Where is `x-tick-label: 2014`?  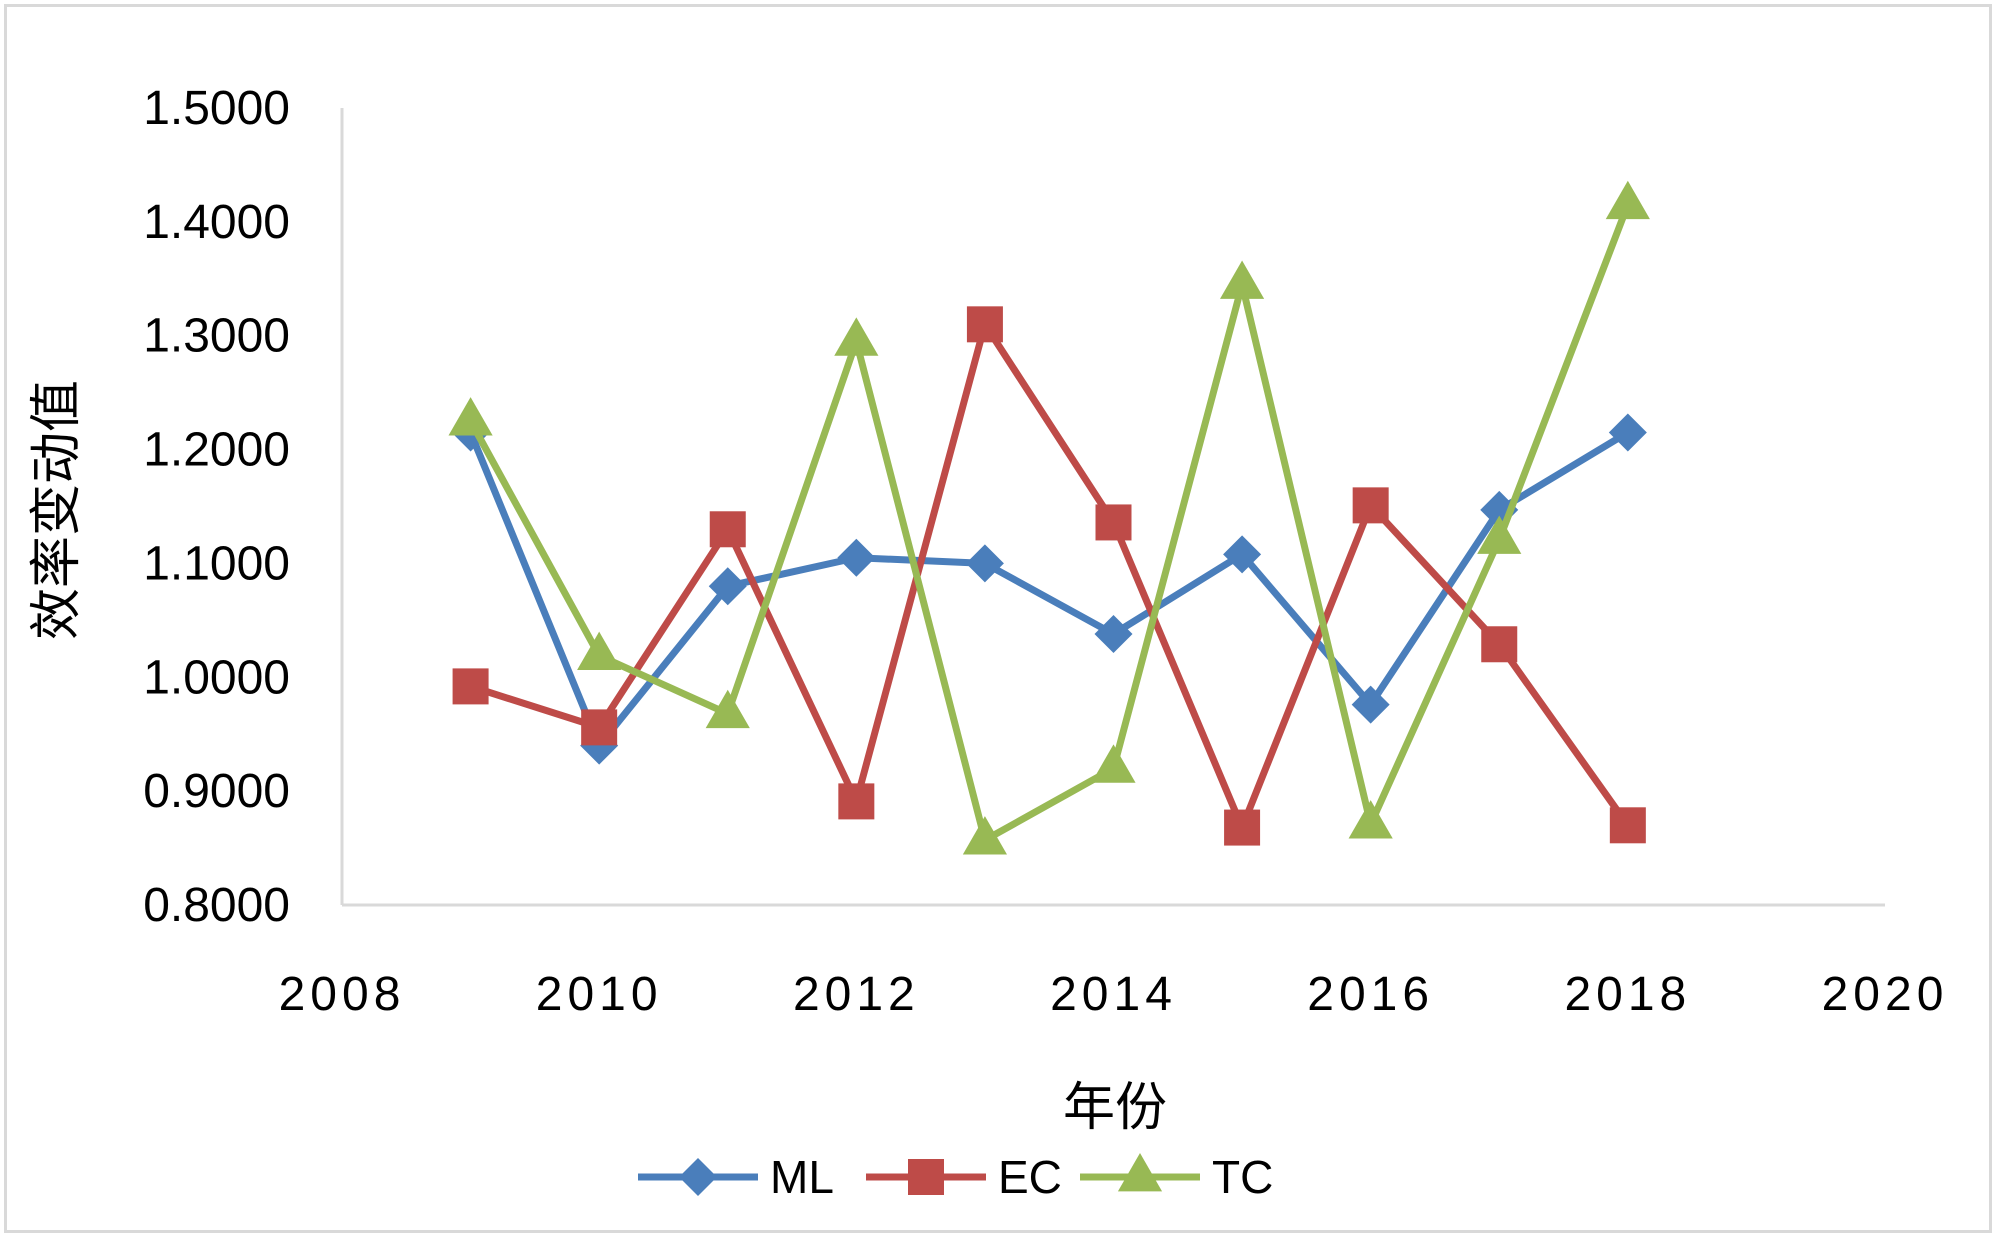
x-tick-label: 2014 is located at coordinates (1113, 994).